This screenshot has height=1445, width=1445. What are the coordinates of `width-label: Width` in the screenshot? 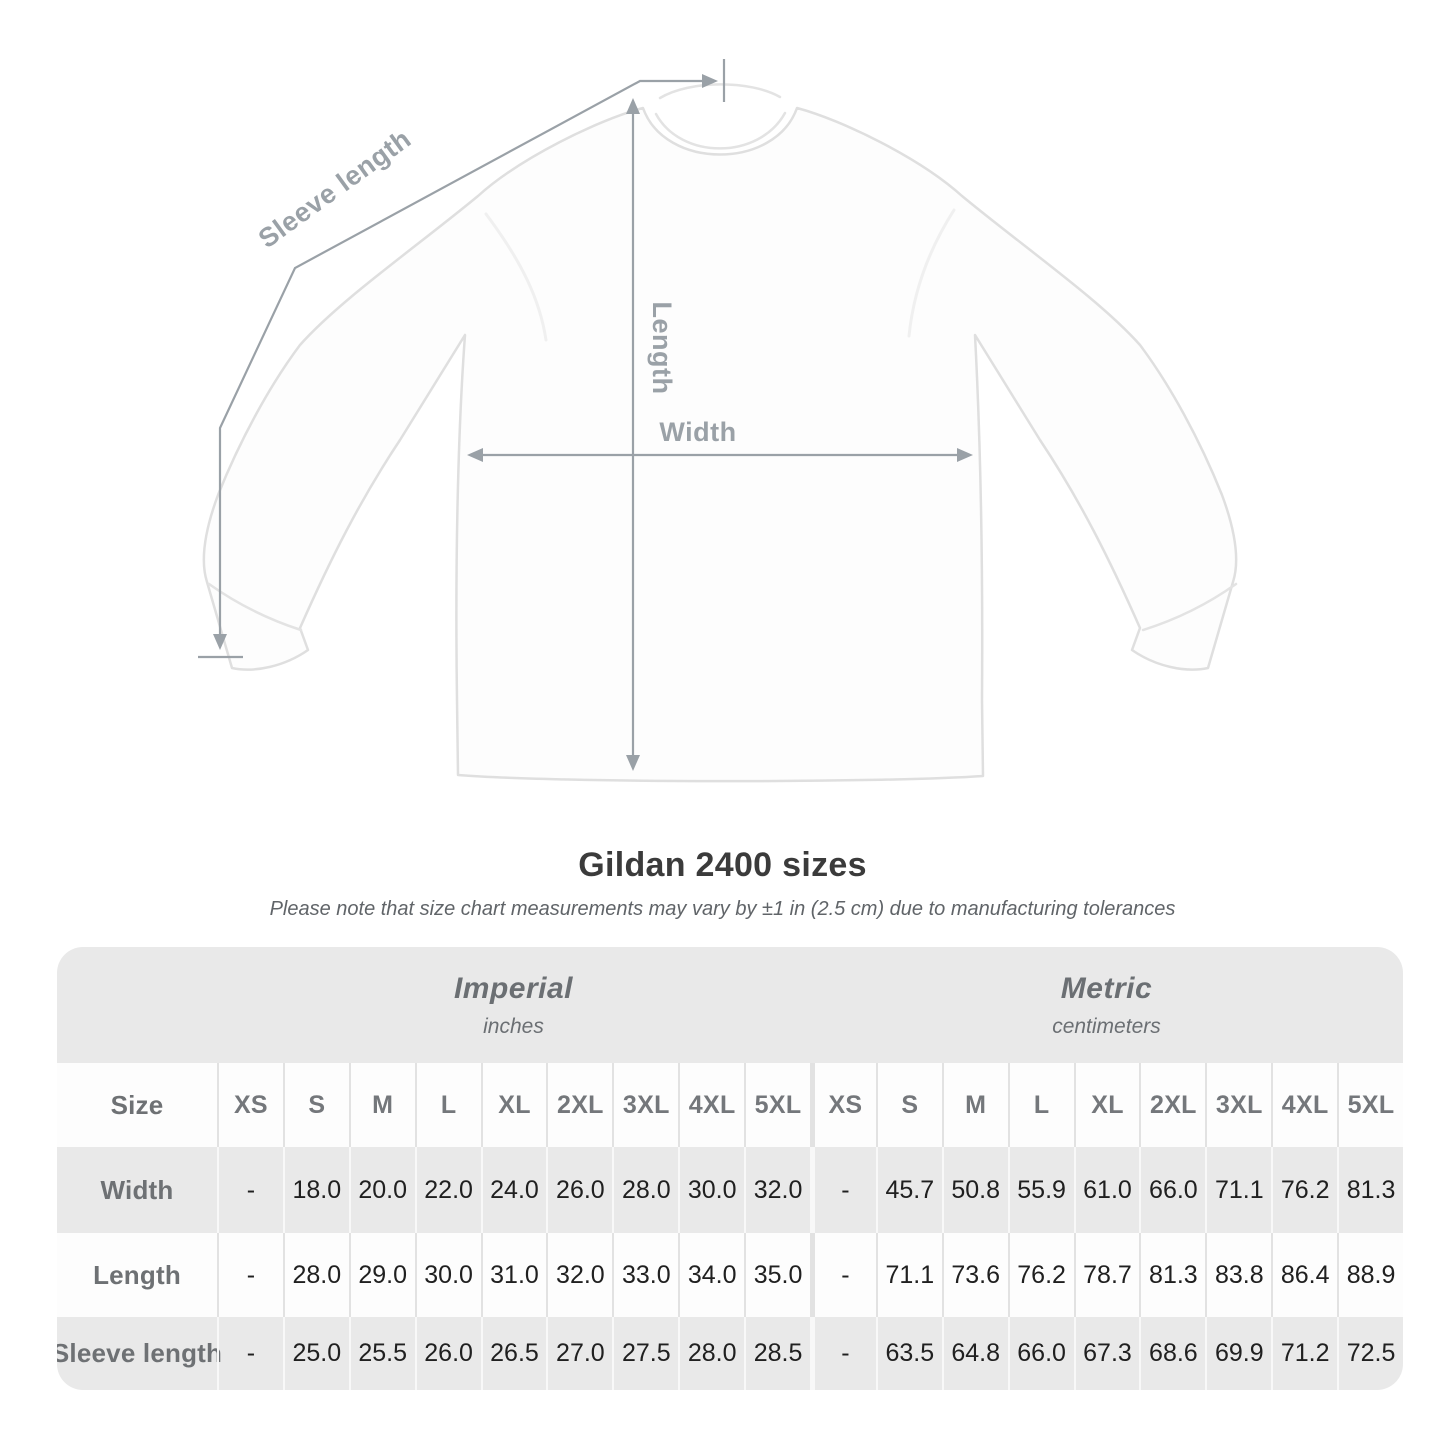 It's located at (697, 432).